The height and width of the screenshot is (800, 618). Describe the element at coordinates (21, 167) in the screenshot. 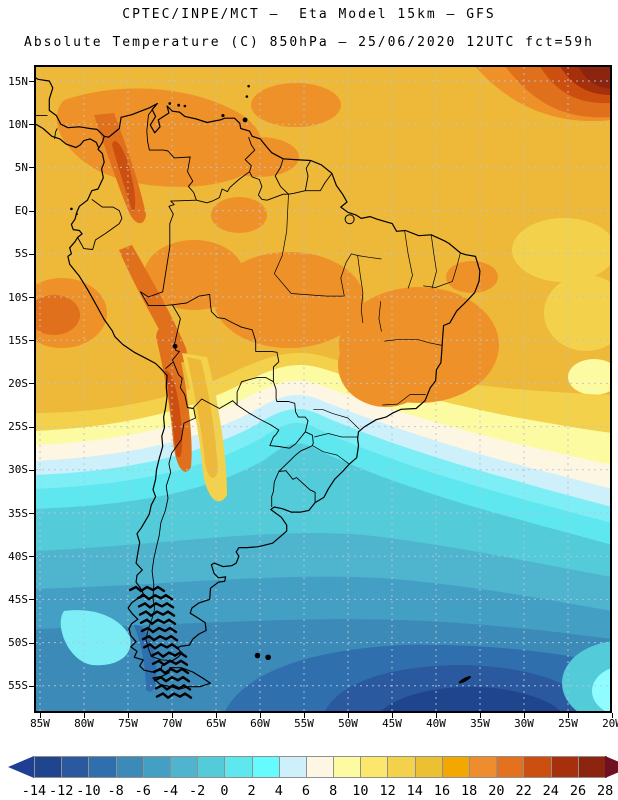

I see `lat-label-5N: 5N` at that location.